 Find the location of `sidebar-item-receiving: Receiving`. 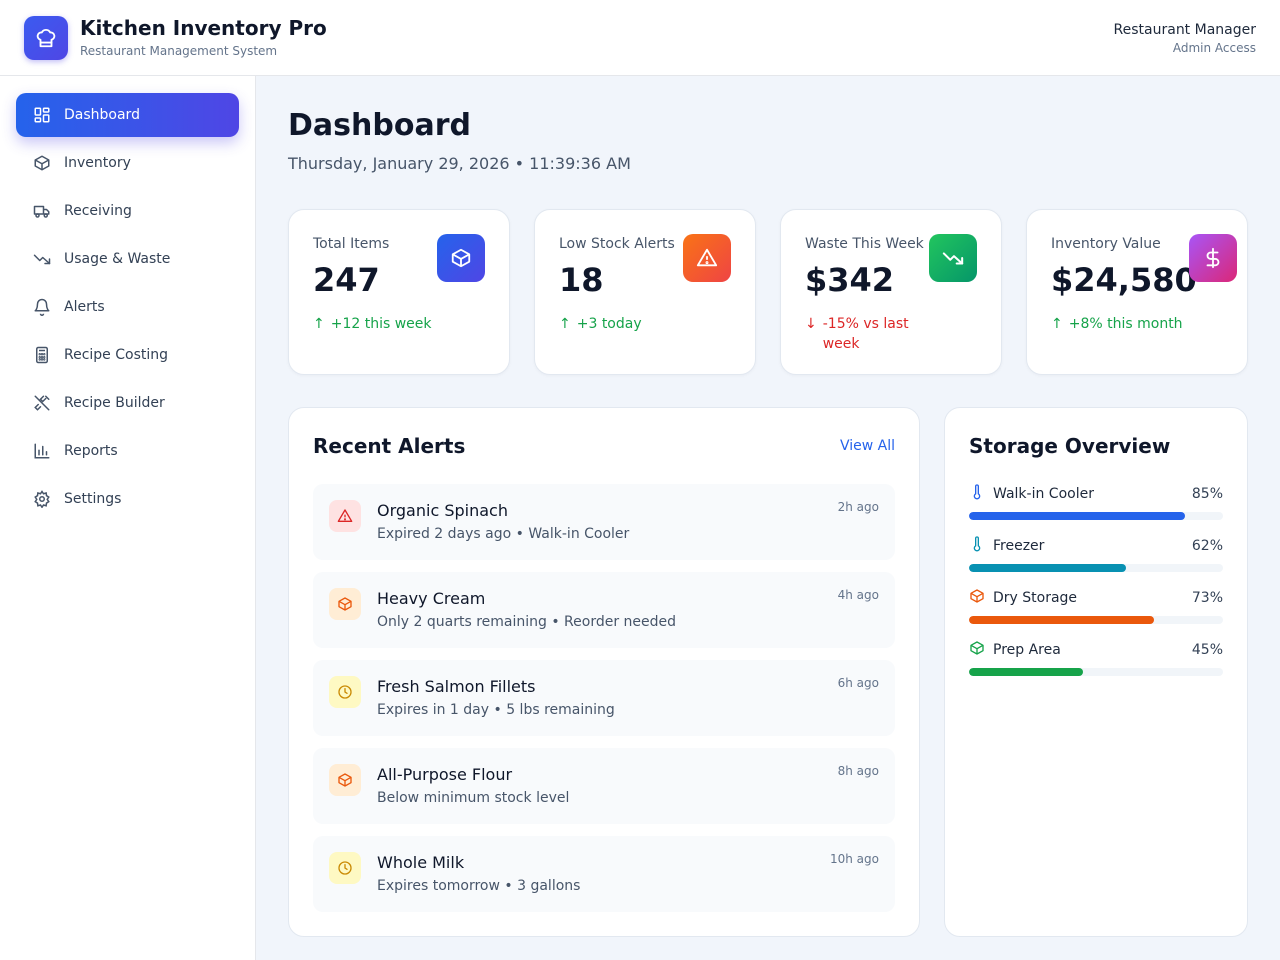

sidebar-item-receiving: Receiving is located at coordinates (127, 211).